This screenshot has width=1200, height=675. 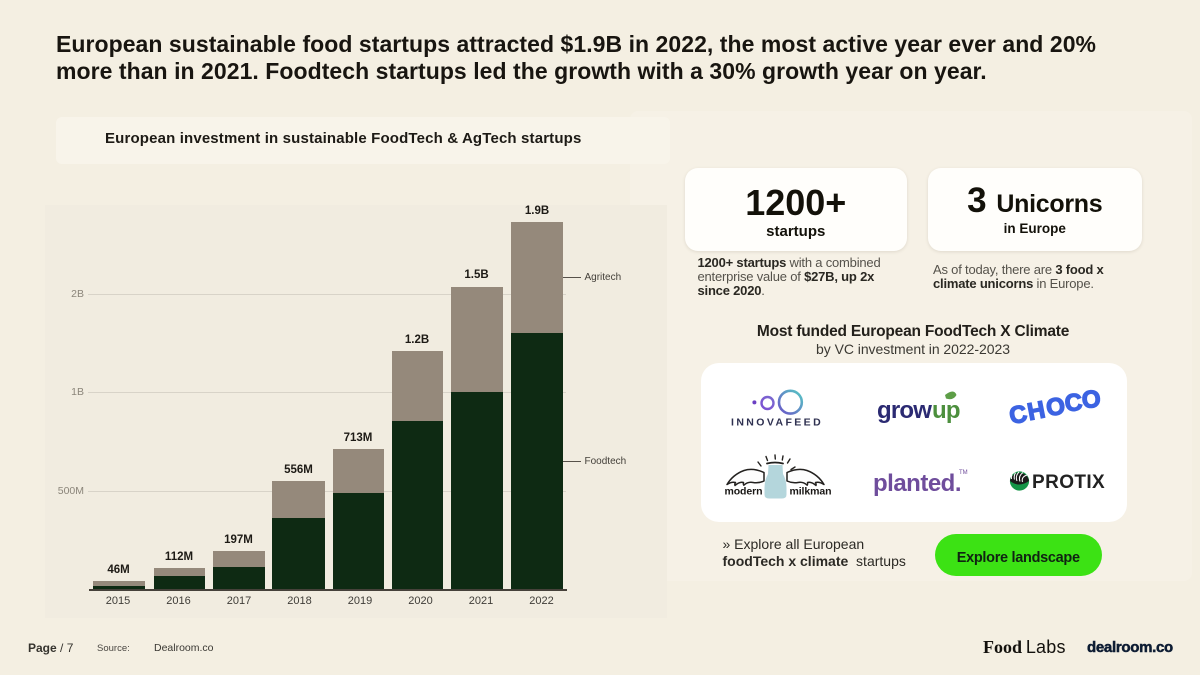 I want to click on svg-text: modern, so click(x=744, y=492).